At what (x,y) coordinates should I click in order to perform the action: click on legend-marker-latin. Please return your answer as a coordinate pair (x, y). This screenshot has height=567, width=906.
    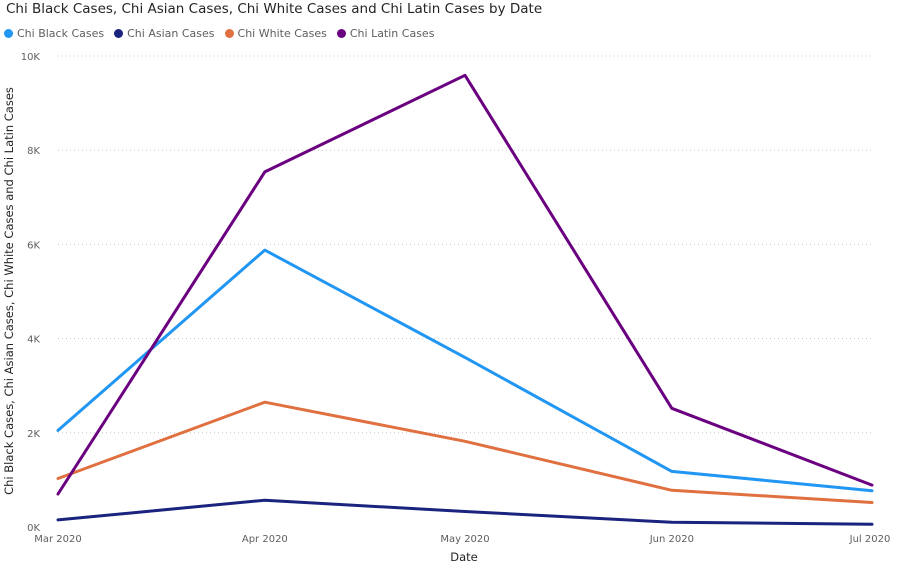
    Looking at the image, I should click on (341, 33).